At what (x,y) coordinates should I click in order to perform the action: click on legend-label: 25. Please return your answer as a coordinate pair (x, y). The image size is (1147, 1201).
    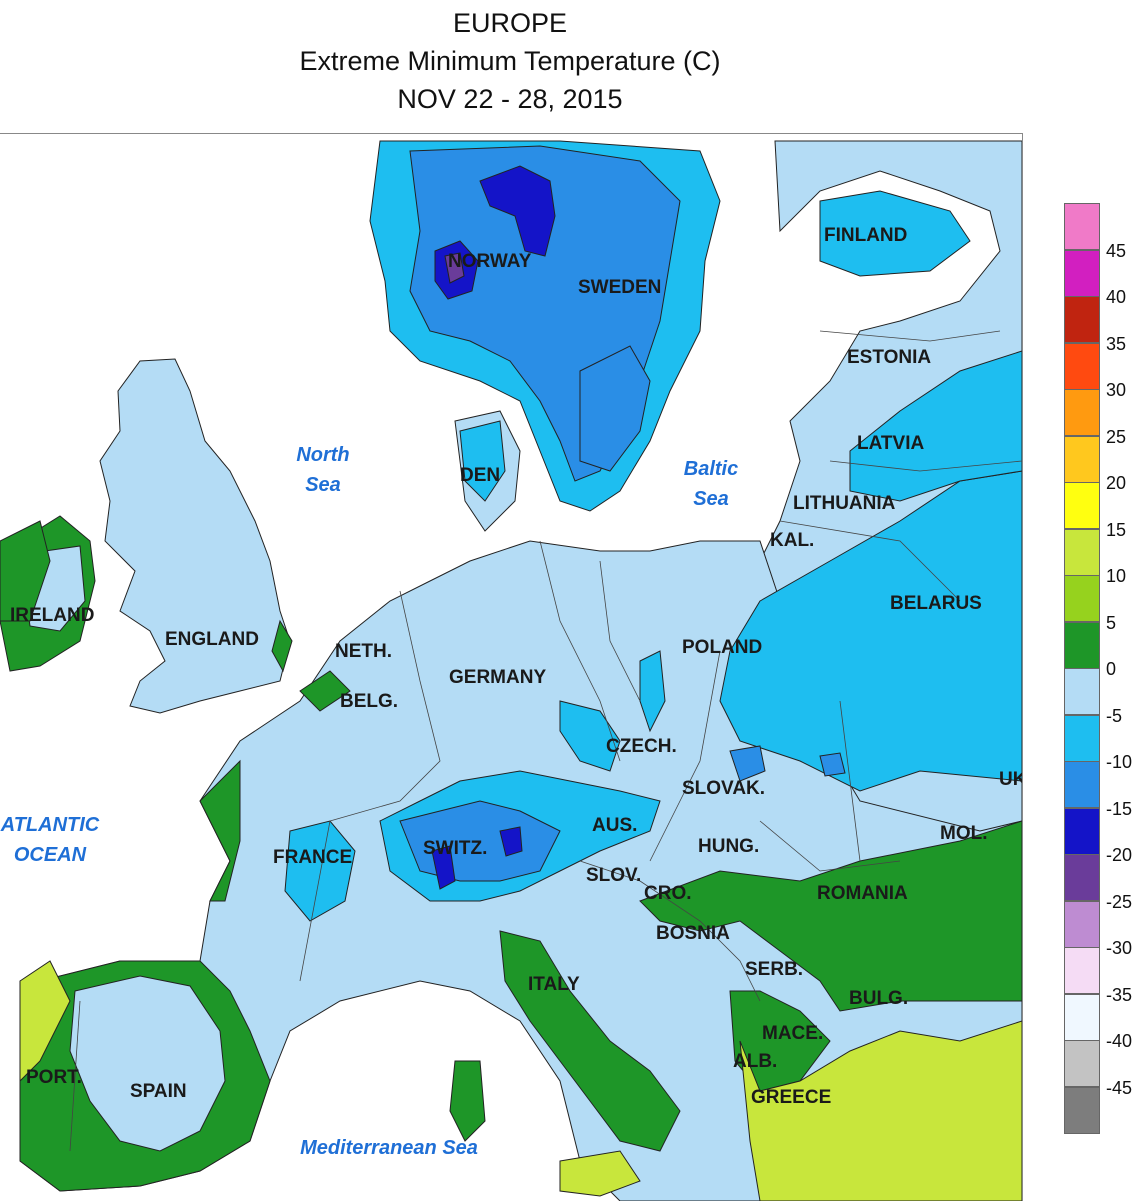
    Looking at the image, I should click on (1116, 436).